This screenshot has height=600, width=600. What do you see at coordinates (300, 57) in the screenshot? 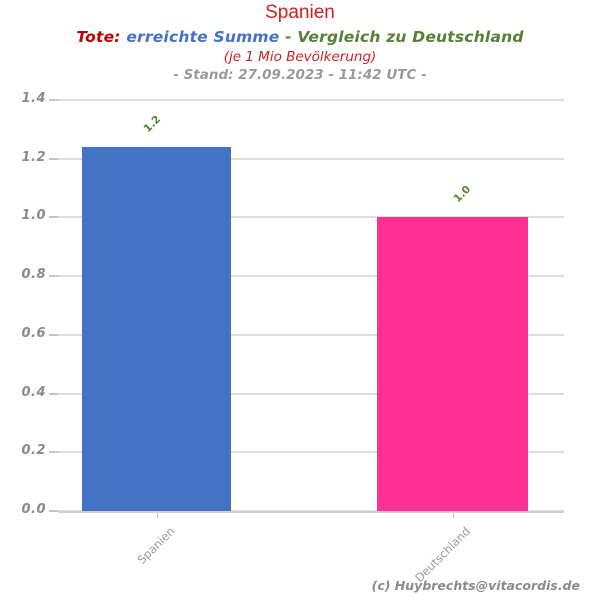
I see `chart-subnote: (je 1 Mio Bevölkerung)` at bounding box center [300, 57].